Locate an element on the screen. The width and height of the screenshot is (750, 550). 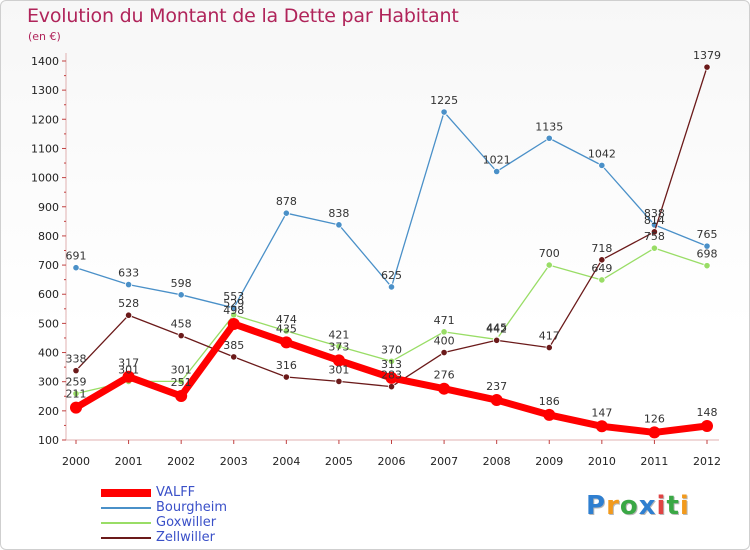
data-label-zellwiller: 442 is located at coordinates (496, 328).